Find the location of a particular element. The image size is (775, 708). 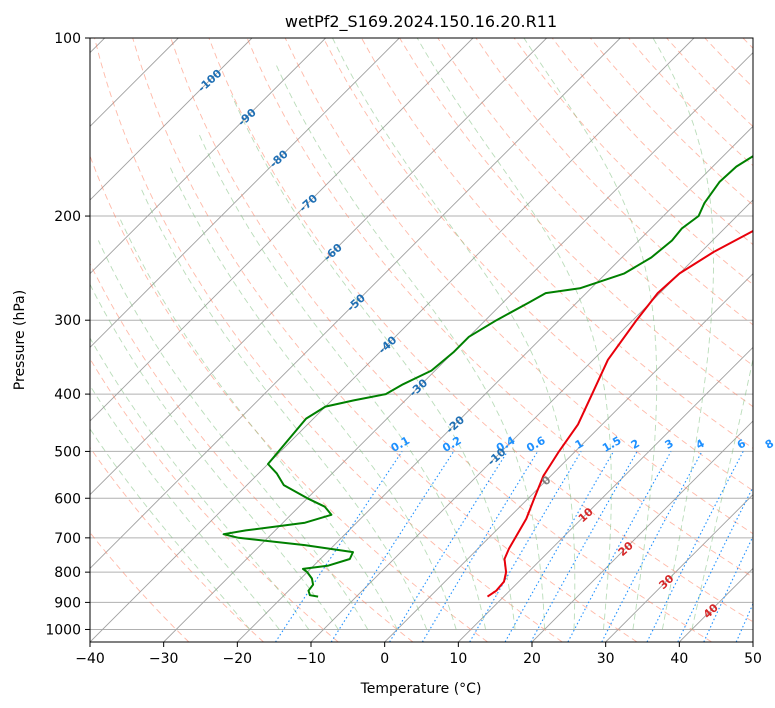

chart-title: wetPf2_S169.2024.150.16.20.R11 is located at coordinates (421, 22).